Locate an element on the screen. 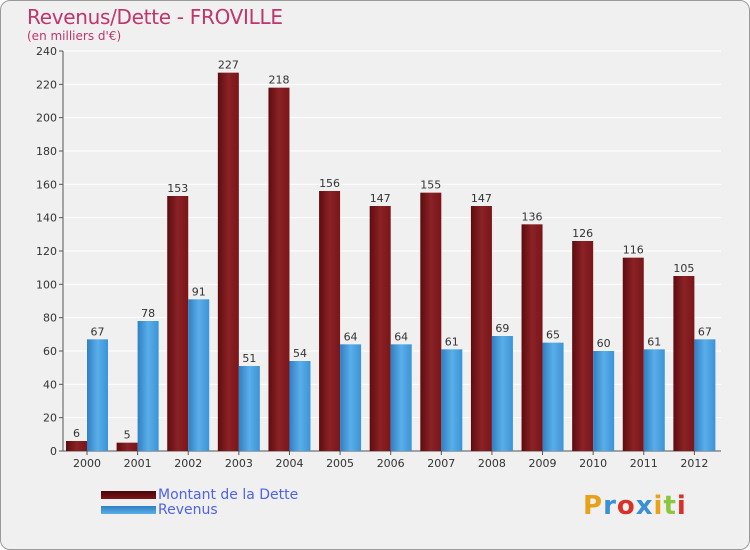 The height and width of the screenshot is (550, 750). x-tick-label: 2010 is located at coordinates (593, 463).